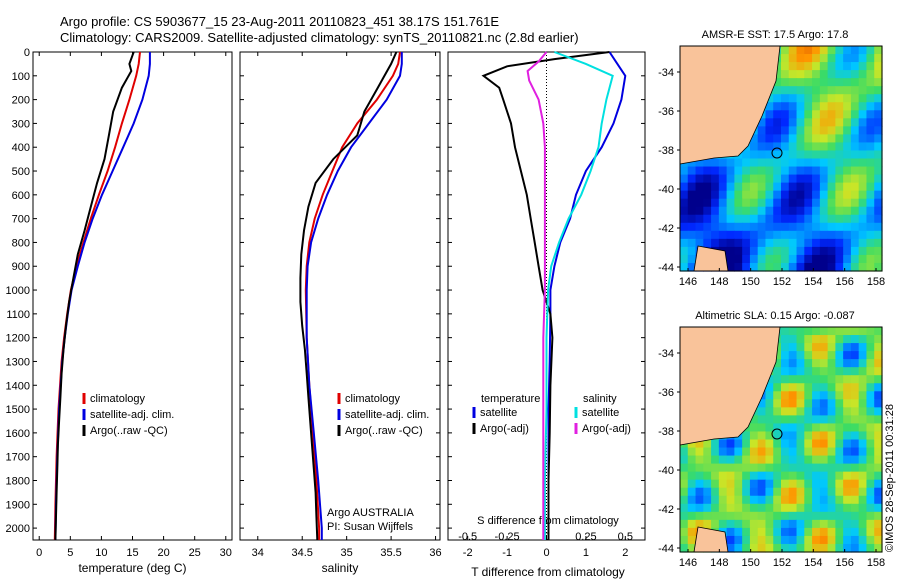 The height and width of the screenshot is (580, 900). I want to click on x-tick-label: 0, so click(546, 553).